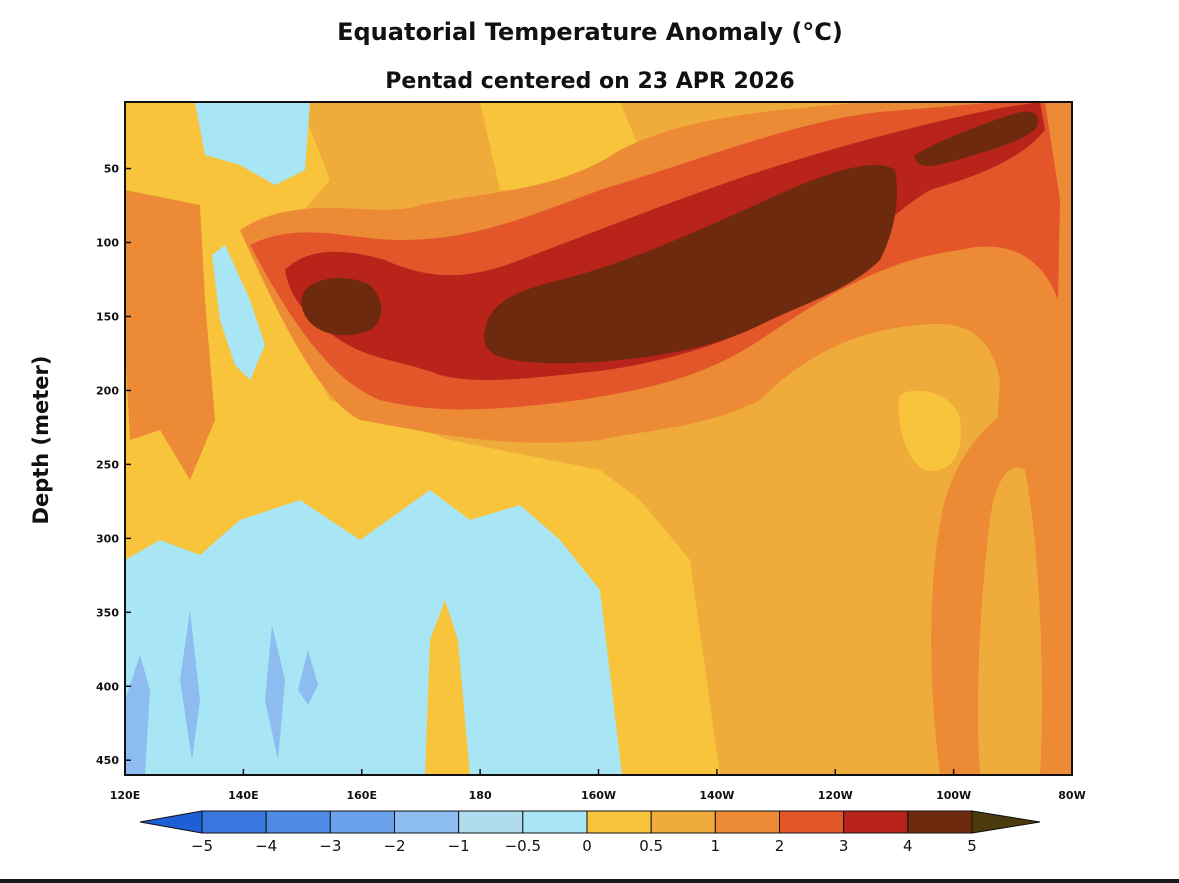 The width and height of the screenshot is (1179, 883). I want to click on field-warm-finger, so click(447, 687).